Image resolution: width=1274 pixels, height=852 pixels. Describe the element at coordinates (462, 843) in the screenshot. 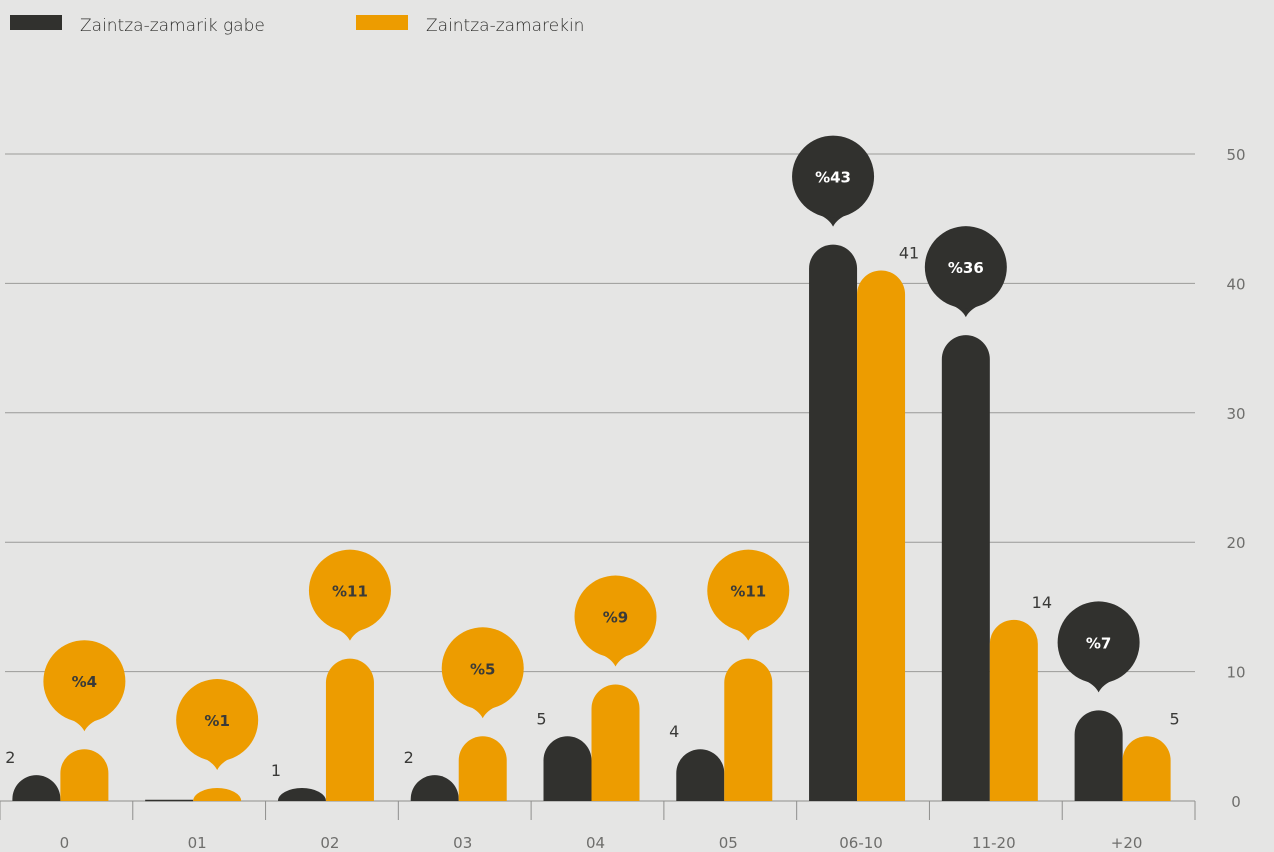

I see `x-tick-label: 03` at that location.